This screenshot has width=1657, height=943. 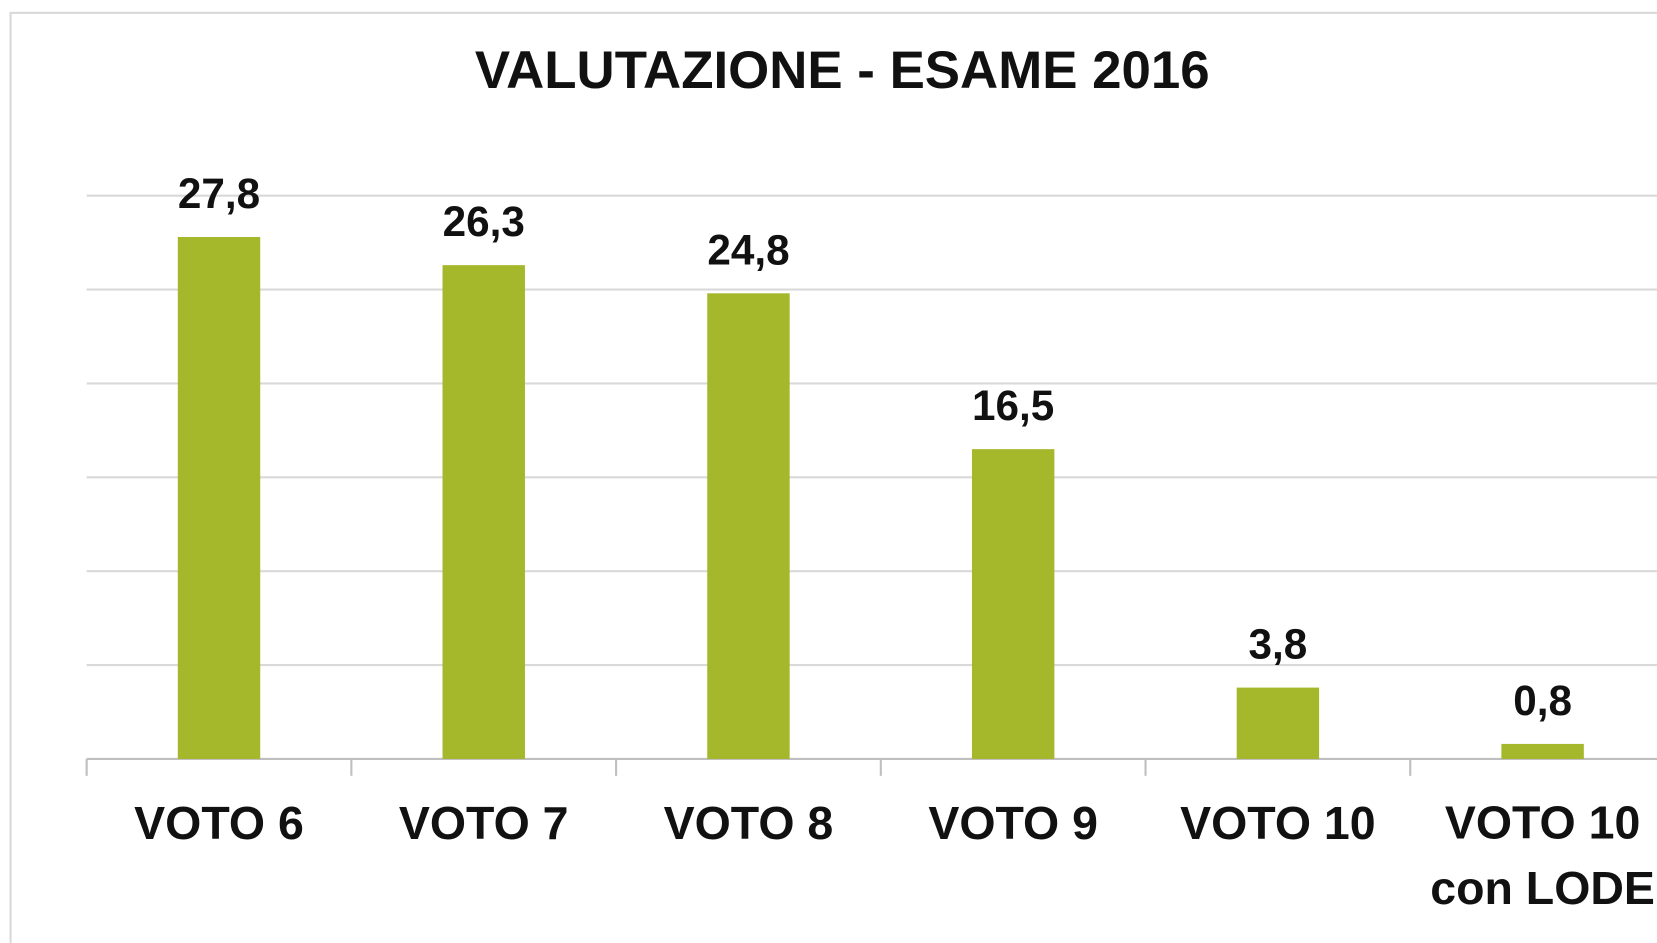 I want to click on x-tick-label: VOTO 6, so click(x=219, y=823).